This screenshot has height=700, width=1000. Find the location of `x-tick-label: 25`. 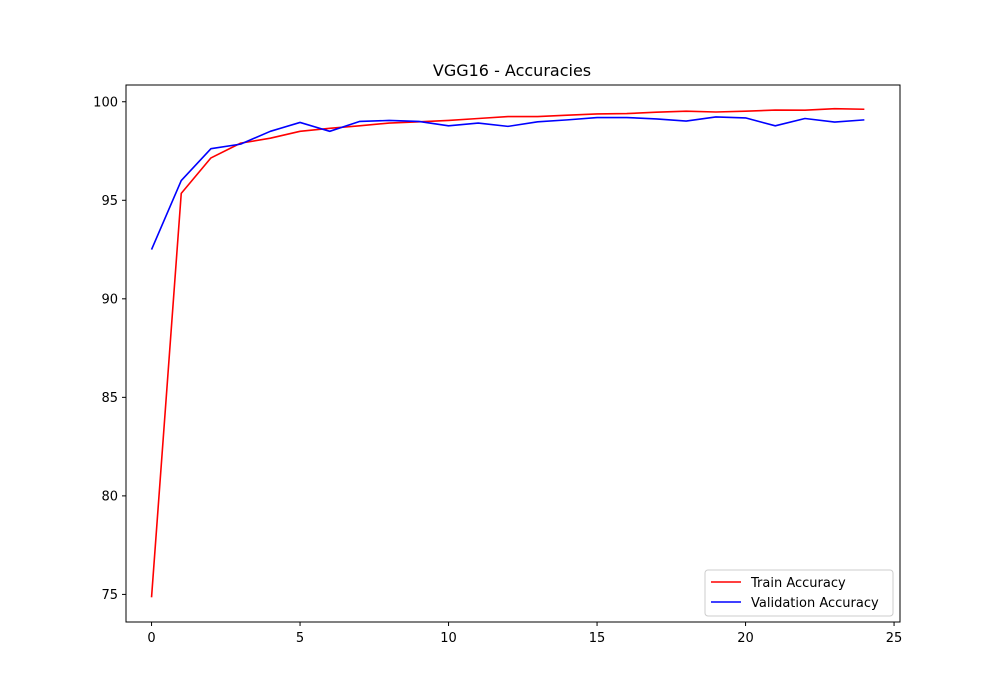

x-tick-label: 25 is located at coordinates (894, 638).